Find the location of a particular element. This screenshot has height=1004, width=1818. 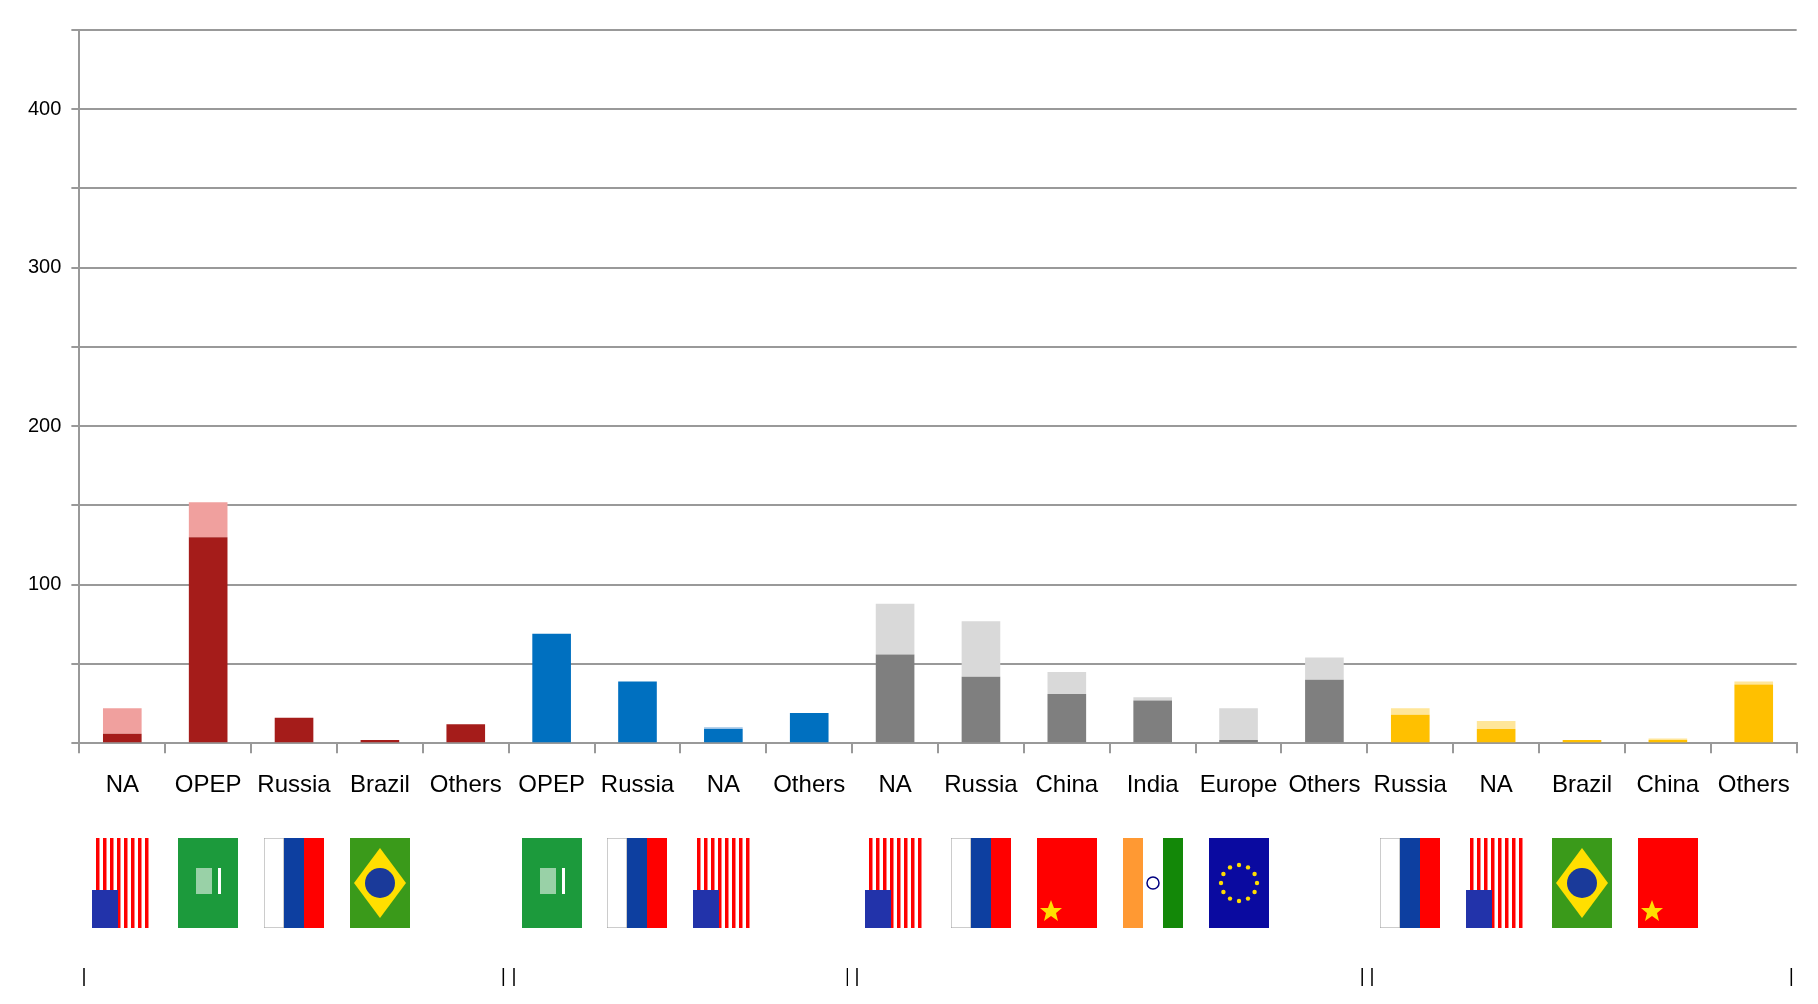

y-tick-label: 300 is located at coordinates (44, 266).